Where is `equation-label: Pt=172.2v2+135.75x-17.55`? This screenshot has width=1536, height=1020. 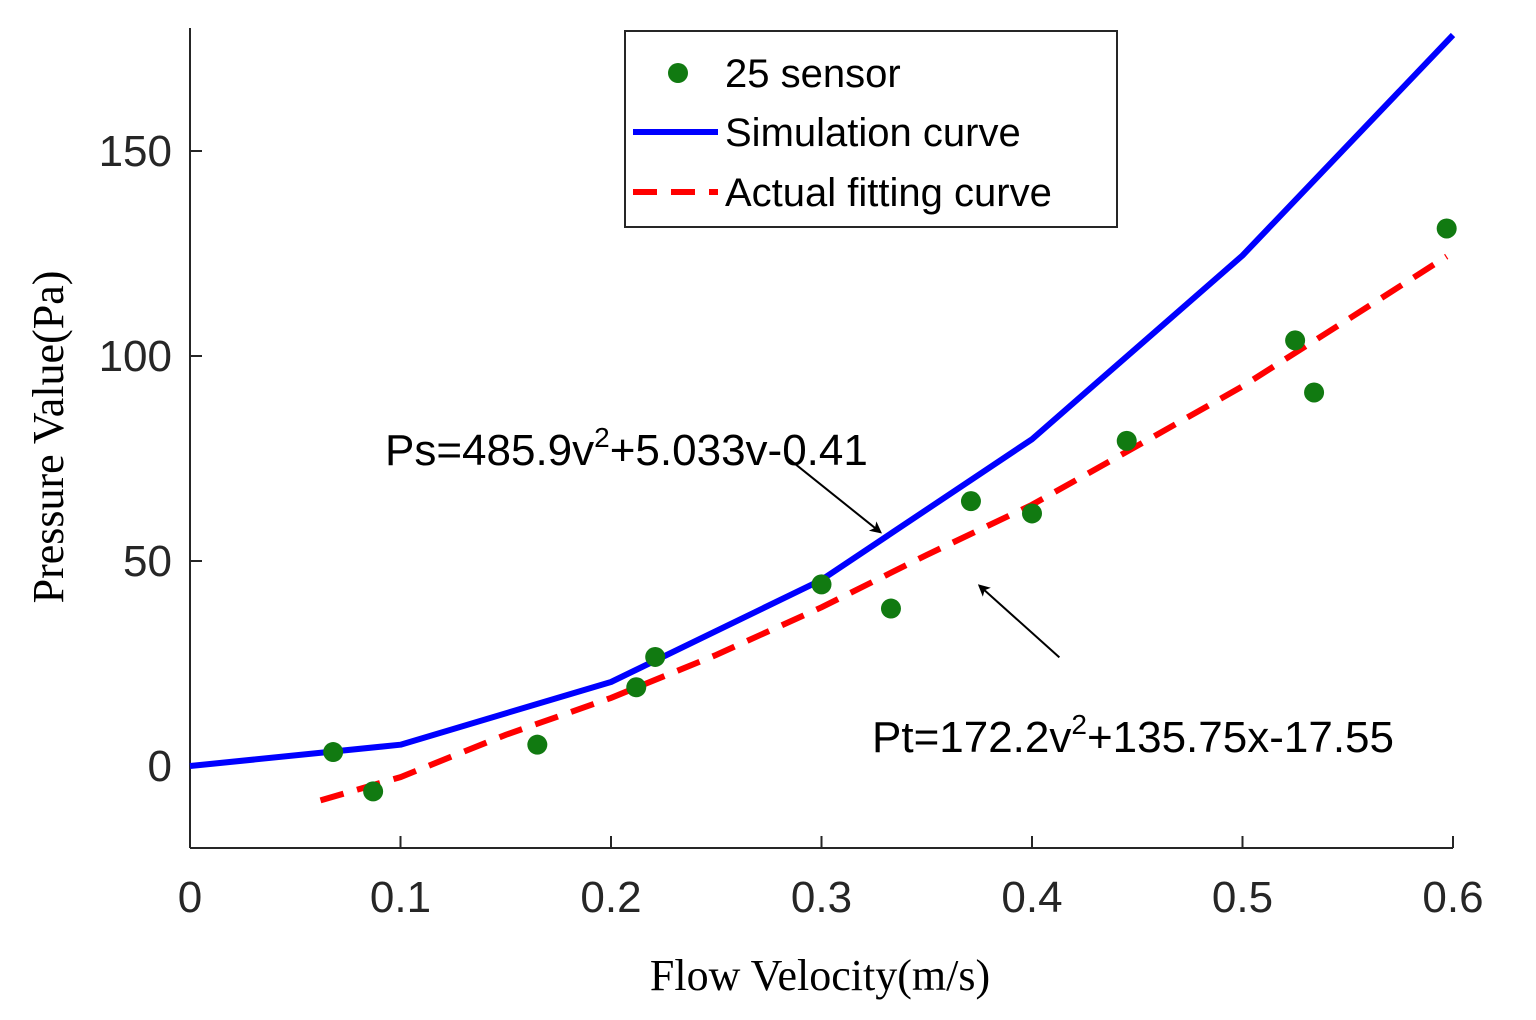 equation-label: Pt=172.2v2+135.75x-17.55 is located at coordinates (1133, 735).